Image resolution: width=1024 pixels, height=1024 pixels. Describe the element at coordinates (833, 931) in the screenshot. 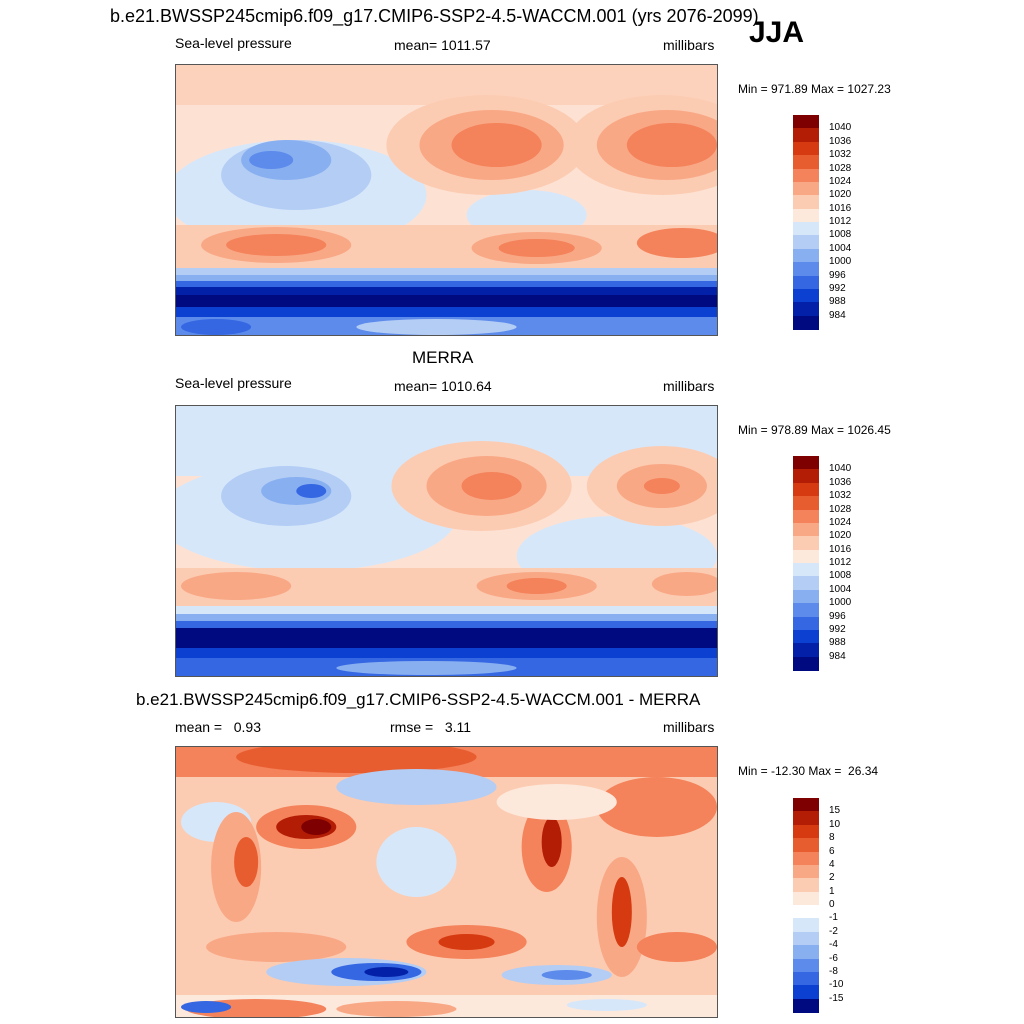

I see `colorbar-tick-label: -2` at that location.